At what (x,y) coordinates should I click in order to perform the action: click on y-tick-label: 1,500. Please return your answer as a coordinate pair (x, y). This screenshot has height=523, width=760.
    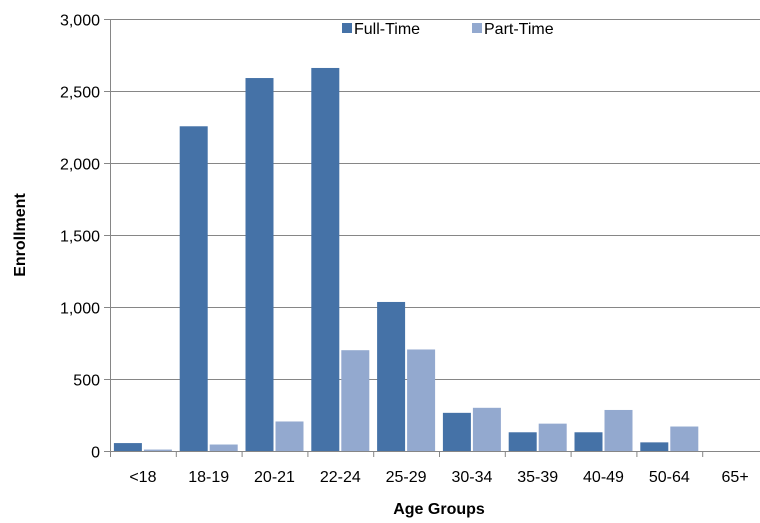
    Looking at the image, I should click on (80, 237).